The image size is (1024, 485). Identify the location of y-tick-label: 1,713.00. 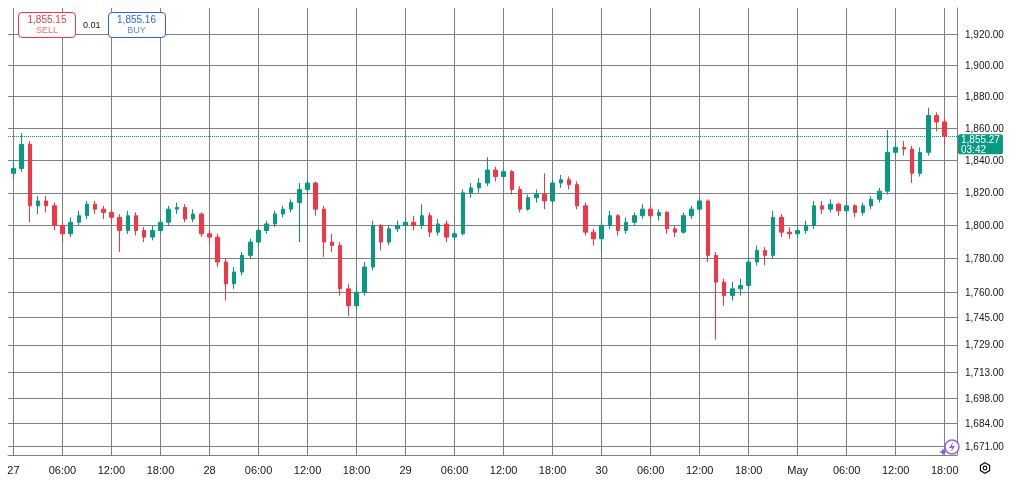
(985, 372).